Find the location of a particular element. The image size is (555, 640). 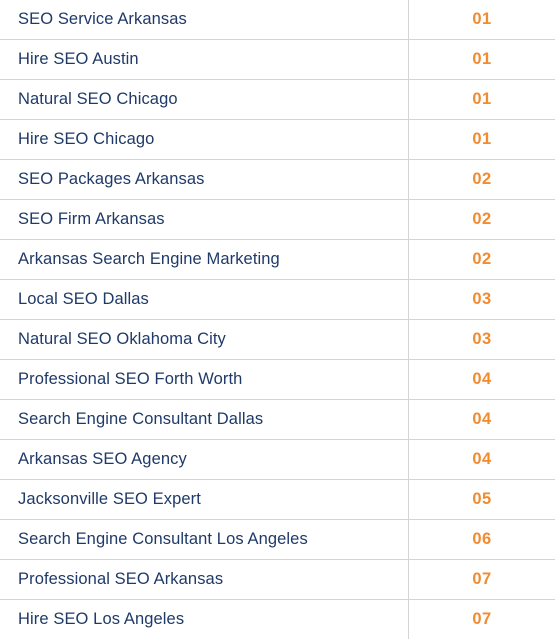

keyword-cell: SEO Packages Arkansas is located at coordinates (204, 179).